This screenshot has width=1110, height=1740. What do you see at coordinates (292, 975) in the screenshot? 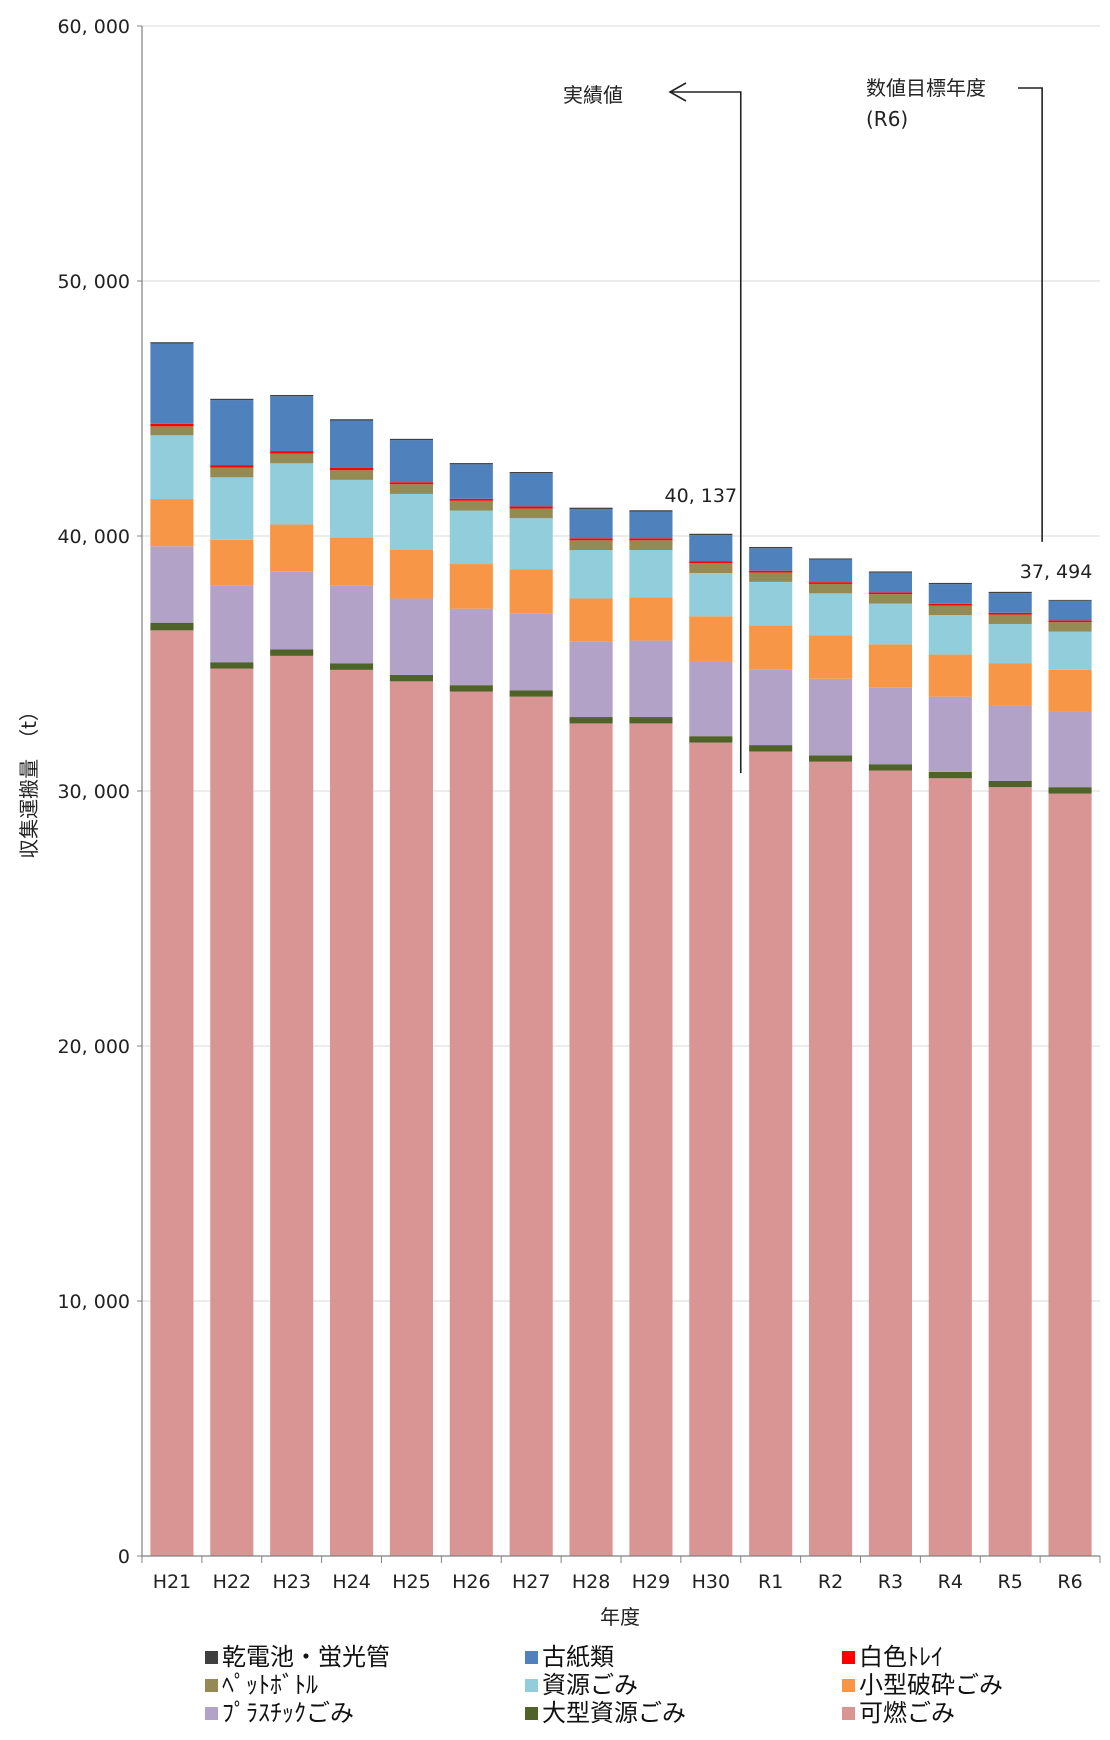
I see `bar-stack-H23` at bounding box center [292, 975].